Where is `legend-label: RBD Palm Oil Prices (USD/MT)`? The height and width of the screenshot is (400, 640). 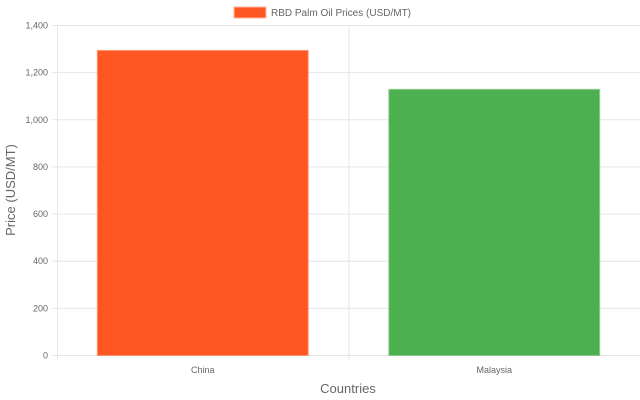
legend-label: RBD Palm Oil Prices (USD/MT) is located at coordinates (341, 13).